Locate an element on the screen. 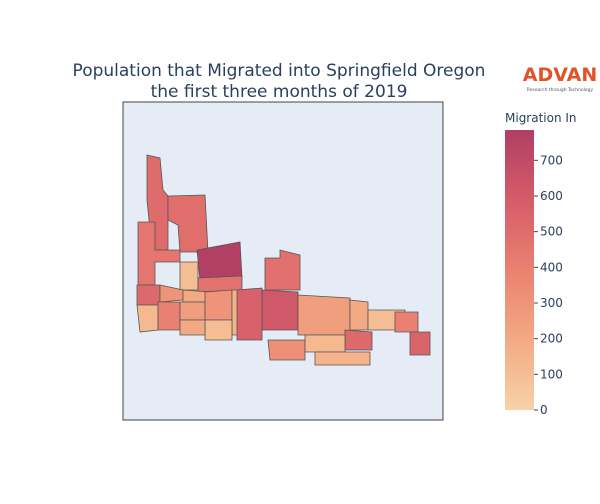 This screenshot has height=504, width=600. colorbar-tick-label: 400 is located at coordinates (551, 267).